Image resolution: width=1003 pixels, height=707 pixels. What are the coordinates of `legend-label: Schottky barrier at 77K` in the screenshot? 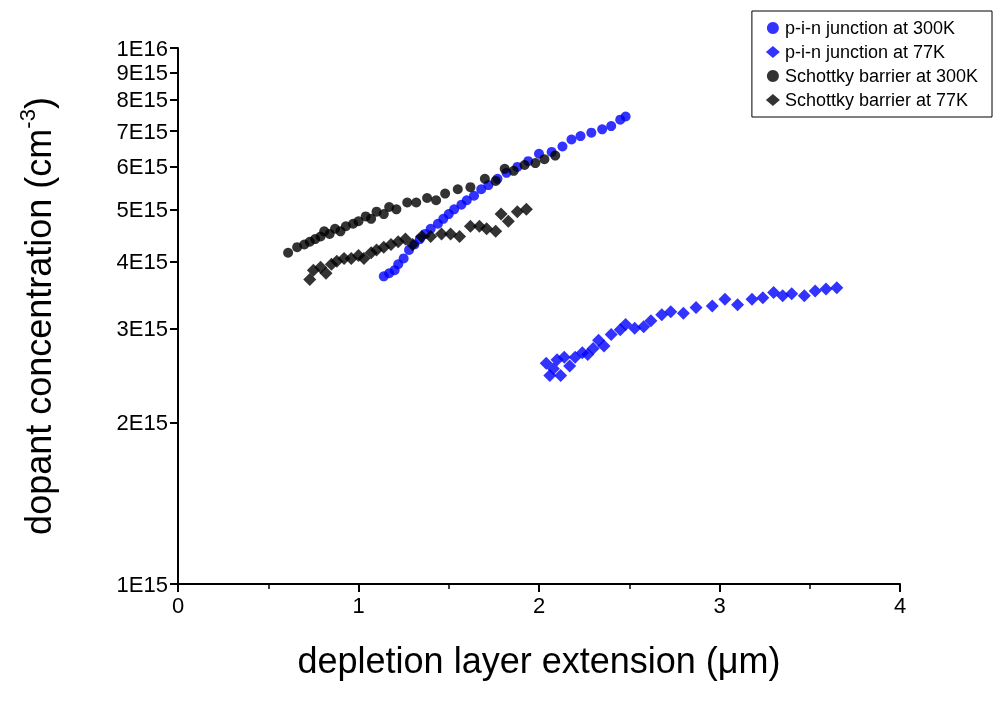 It's located at (876, 100).